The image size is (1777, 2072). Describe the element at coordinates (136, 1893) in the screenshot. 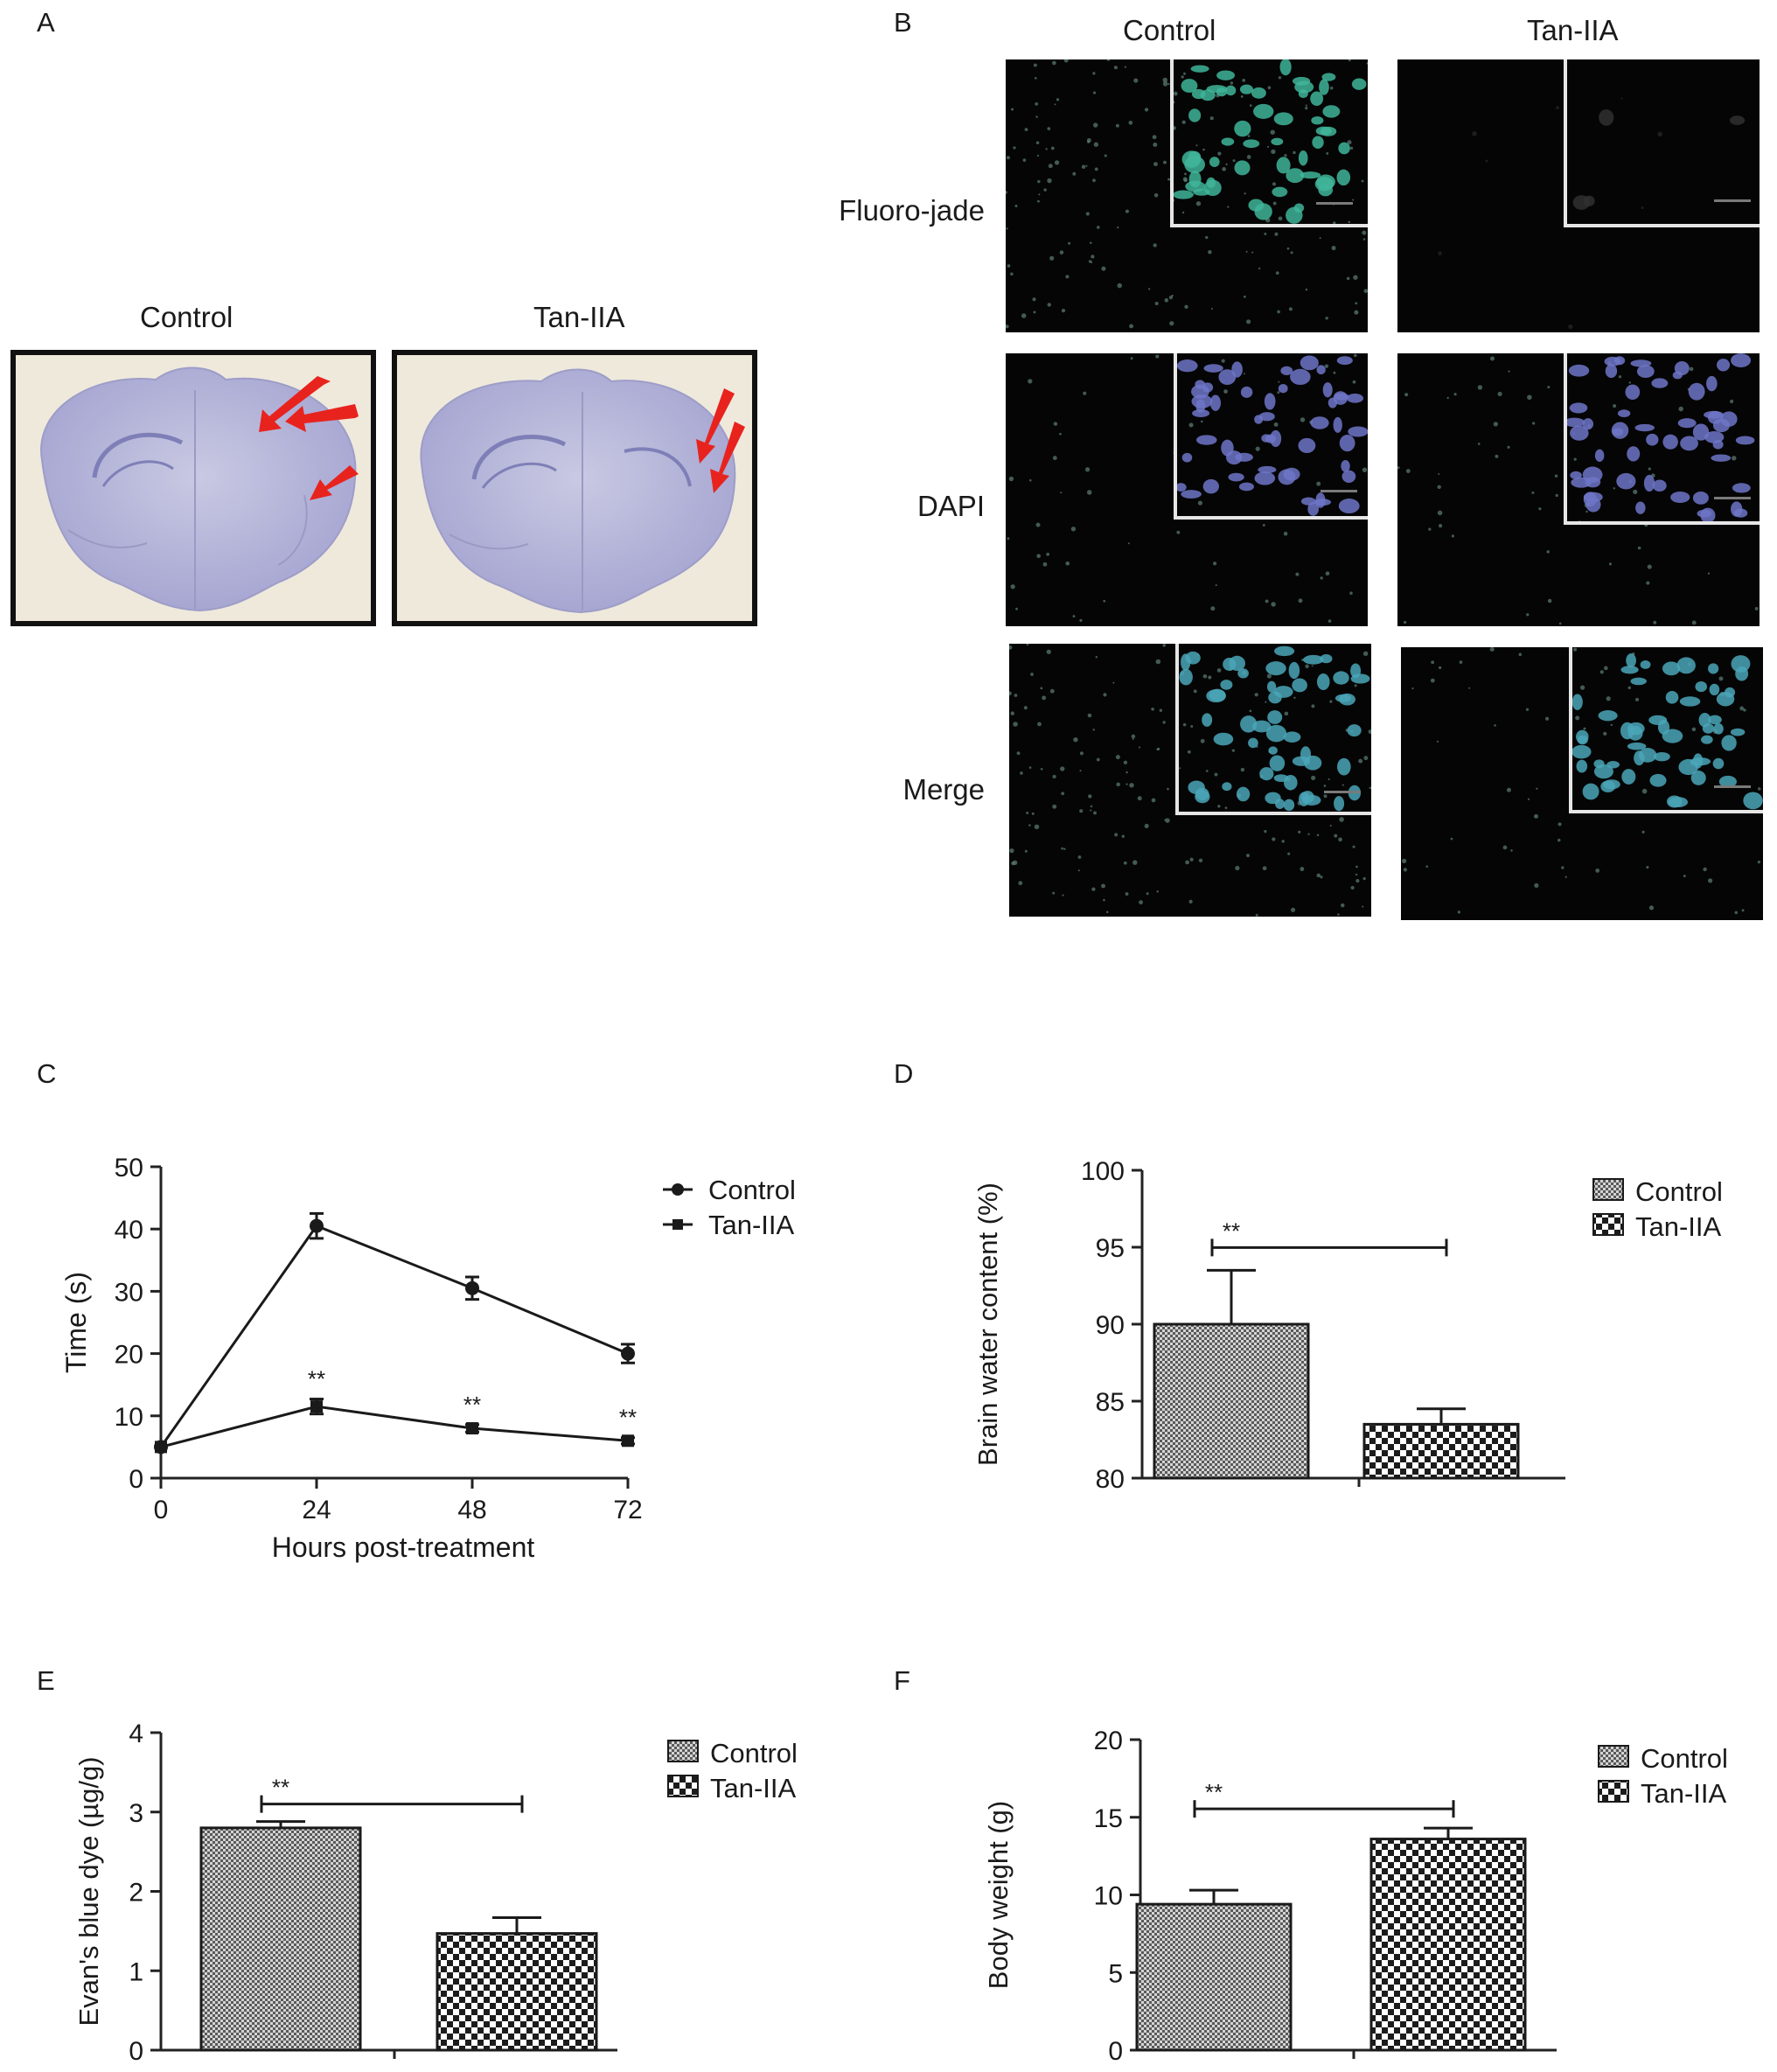

I see `y-tick-label: 2` at that location.